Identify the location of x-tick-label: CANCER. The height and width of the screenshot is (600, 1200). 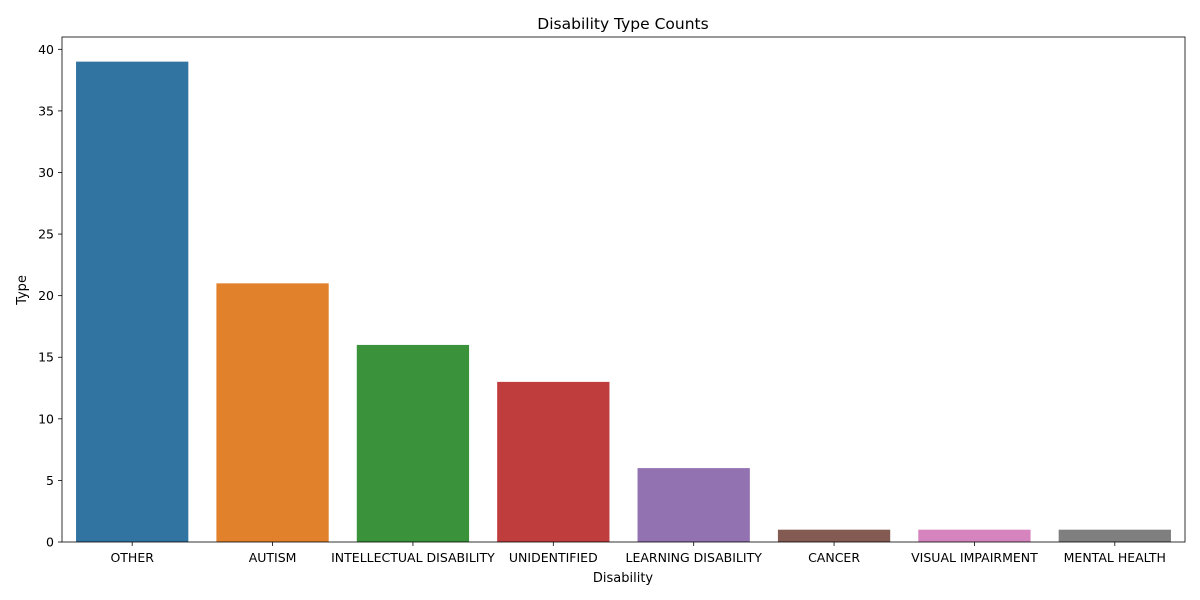
(834, 557).